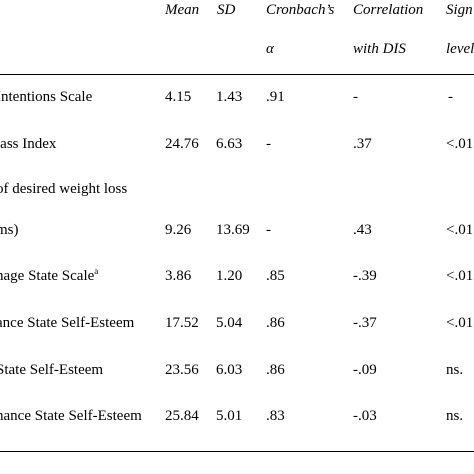 Image resolution: width=474 pixels, height=474 pixels. Describe the element at coordinates (362, 230) in the screenshot. I see `row-correlation: .43` at that location.